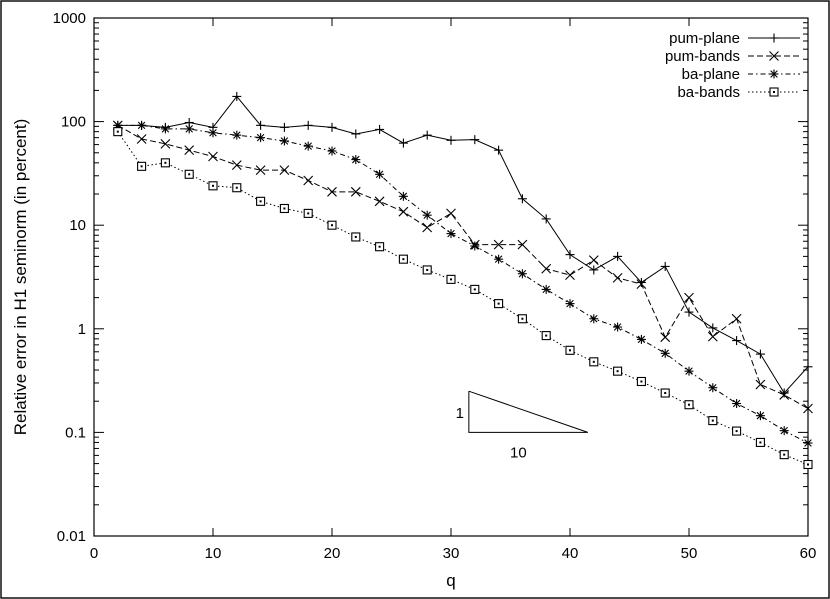  I want to click on legend-item: ba-bands, so click(738, 92).